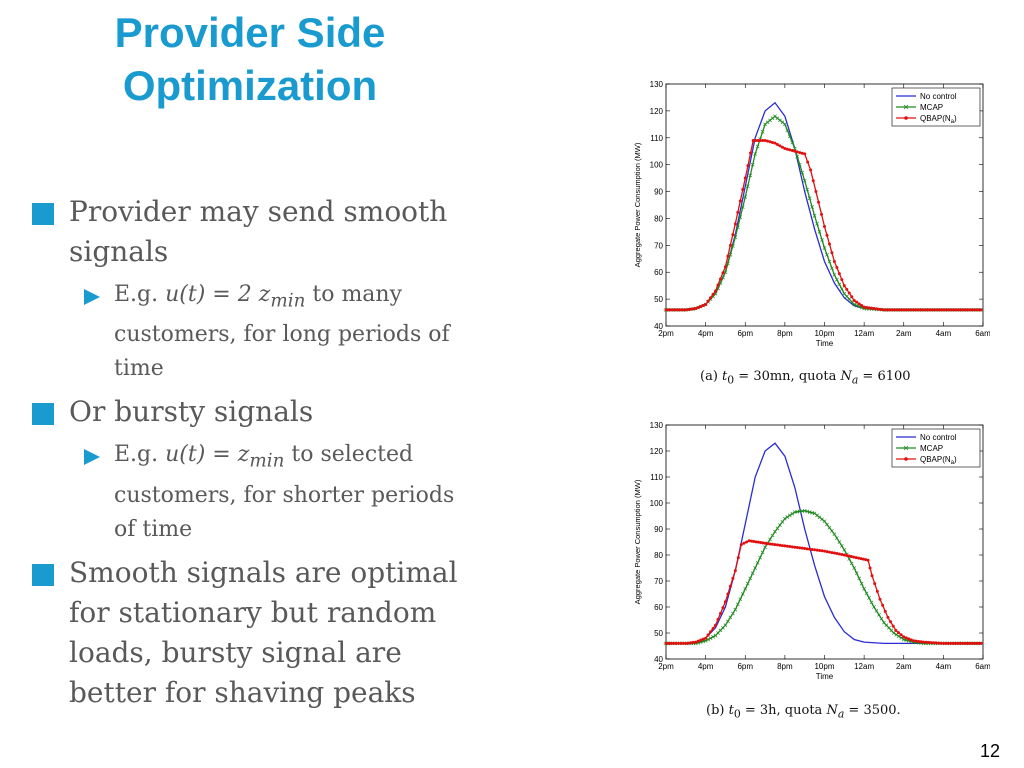 The height and width of the screenshot is (768, 1024). What do you see at coordinates (658, 245) in the screenshot?
I see `y-tick-label: 70` at bounding box center [658, 245].